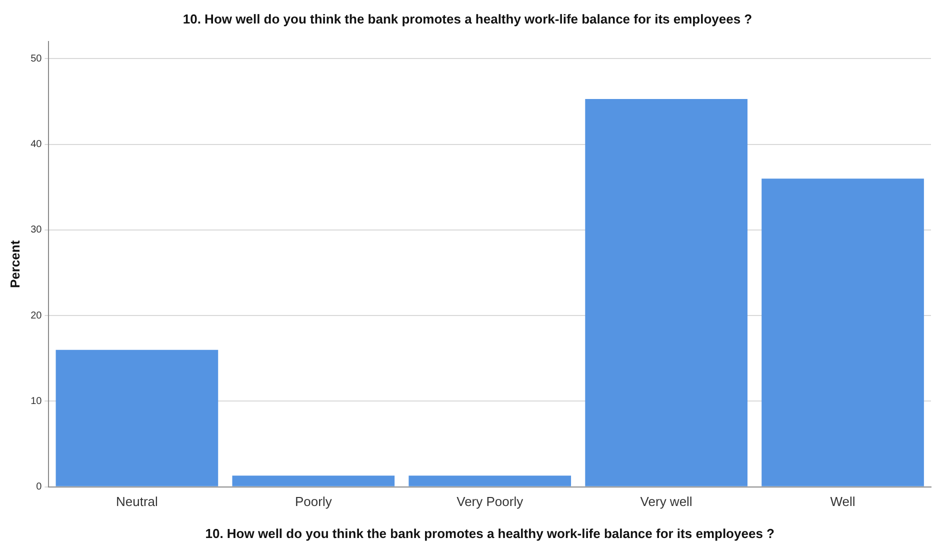 Image resolution: width=941 pixels, height=550 pixels. Describe the element at coordinates (36, 144) in the screenshot. I see `y-tick-label: 40` at that location.